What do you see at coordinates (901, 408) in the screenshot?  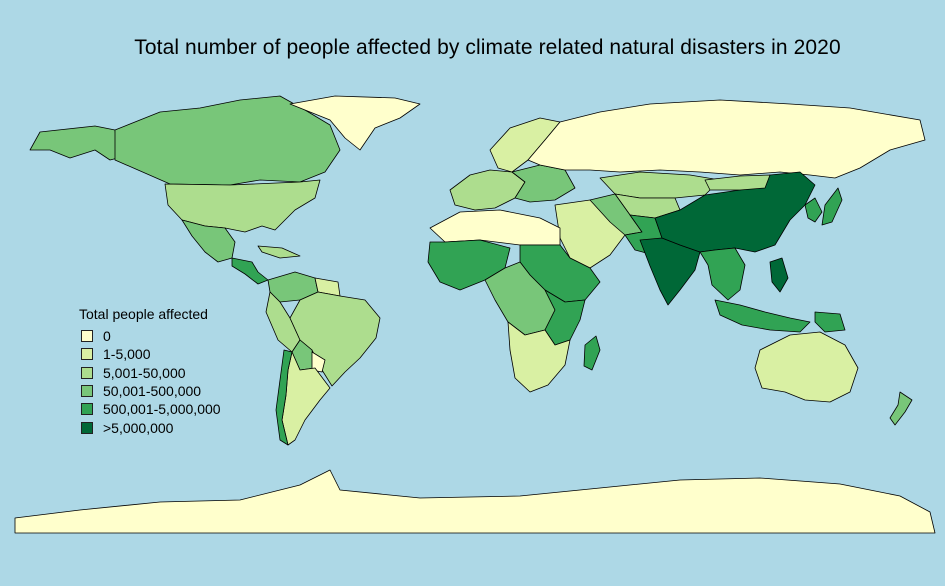 I see `region-new-zealand` at bounding box center [901, 408].